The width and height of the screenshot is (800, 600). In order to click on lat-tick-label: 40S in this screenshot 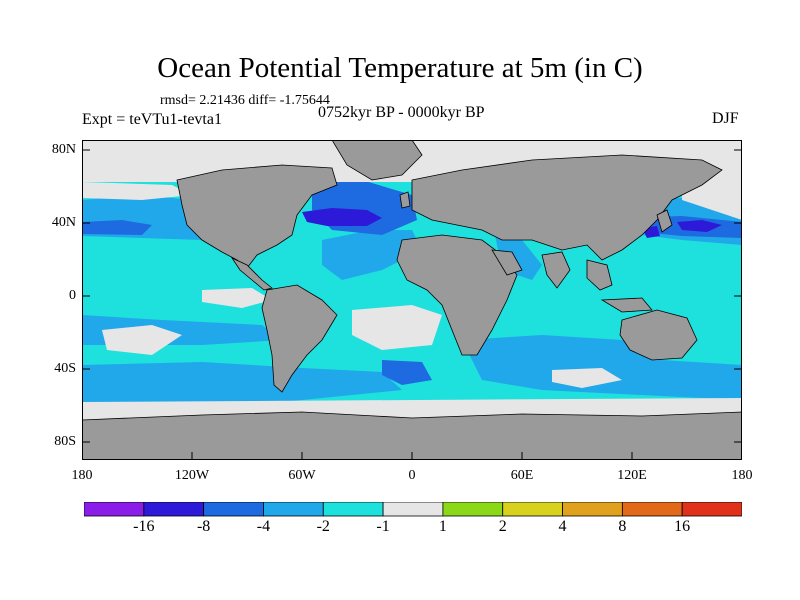, I will do `click(65, 368)`.